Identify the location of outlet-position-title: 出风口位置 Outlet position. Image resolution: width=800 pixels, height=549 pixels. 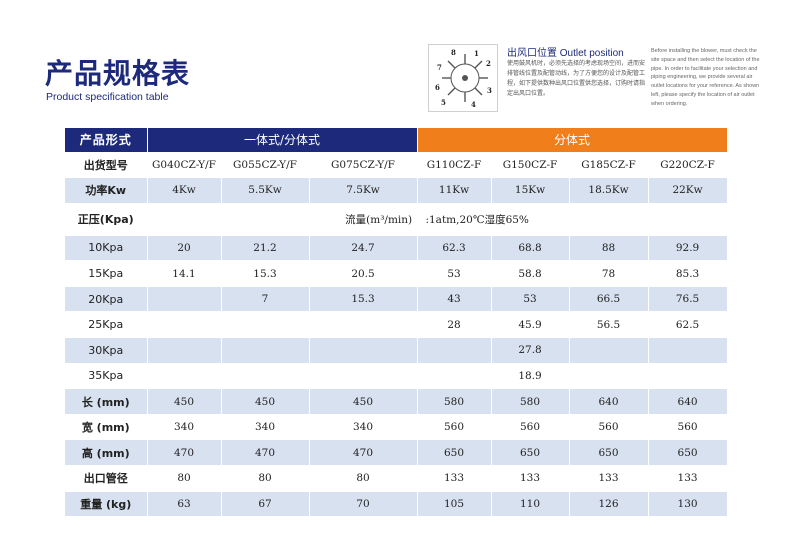
(565, 53).